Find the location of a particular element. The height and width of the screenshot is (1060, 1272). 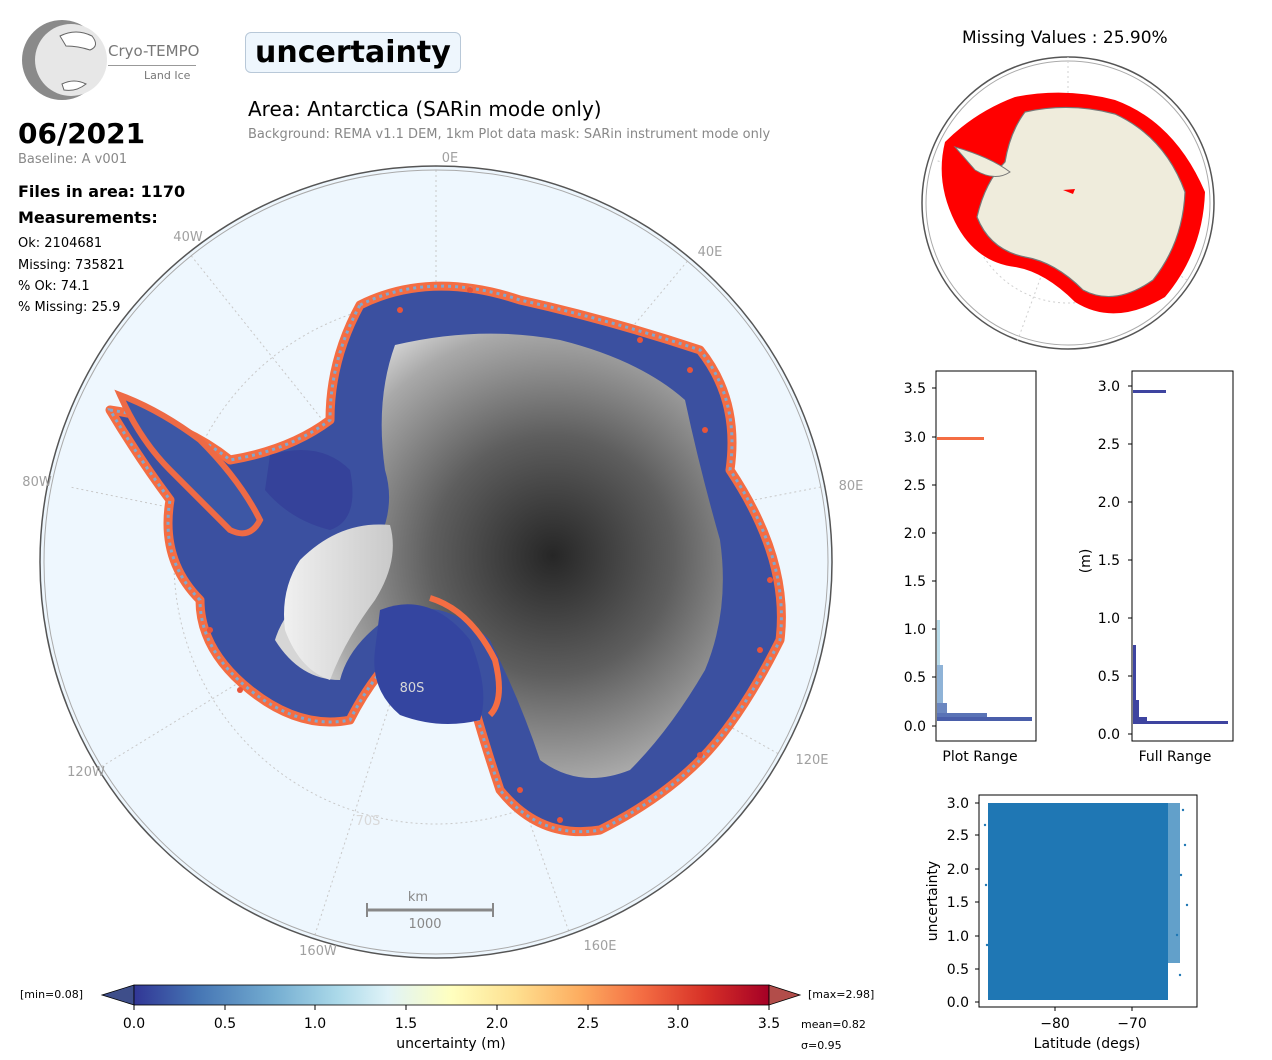

stat-pct-ok: % Ok: 74.1 is located at coordinates (54, 286).